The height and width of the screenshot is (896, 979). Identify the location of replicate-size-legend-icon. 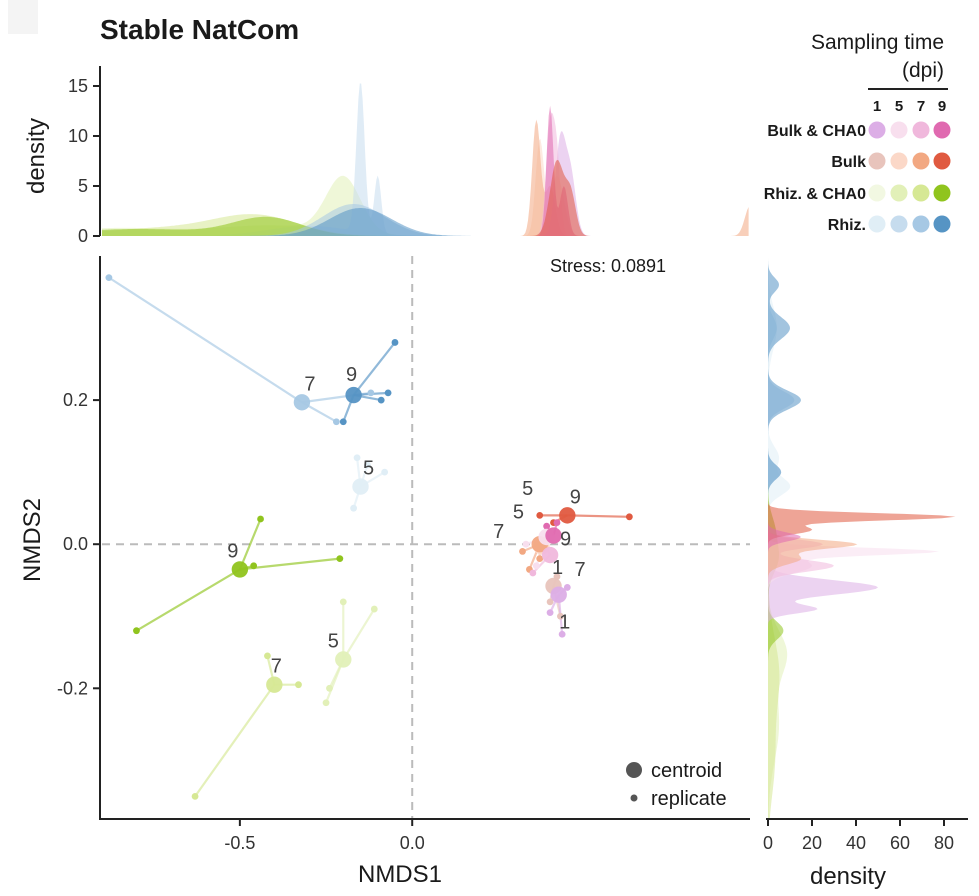
(634, 798).